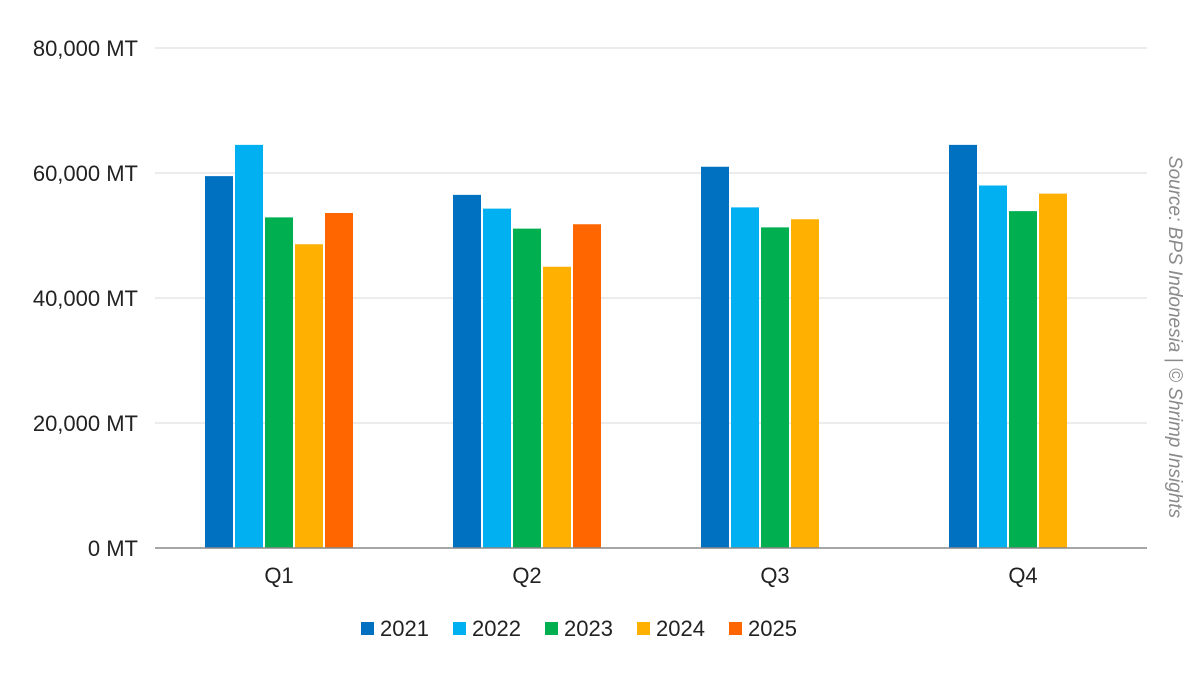  Describe the element at coordinates (680, 628) in the screenshot. I see `legend-label: 2024` at that location.